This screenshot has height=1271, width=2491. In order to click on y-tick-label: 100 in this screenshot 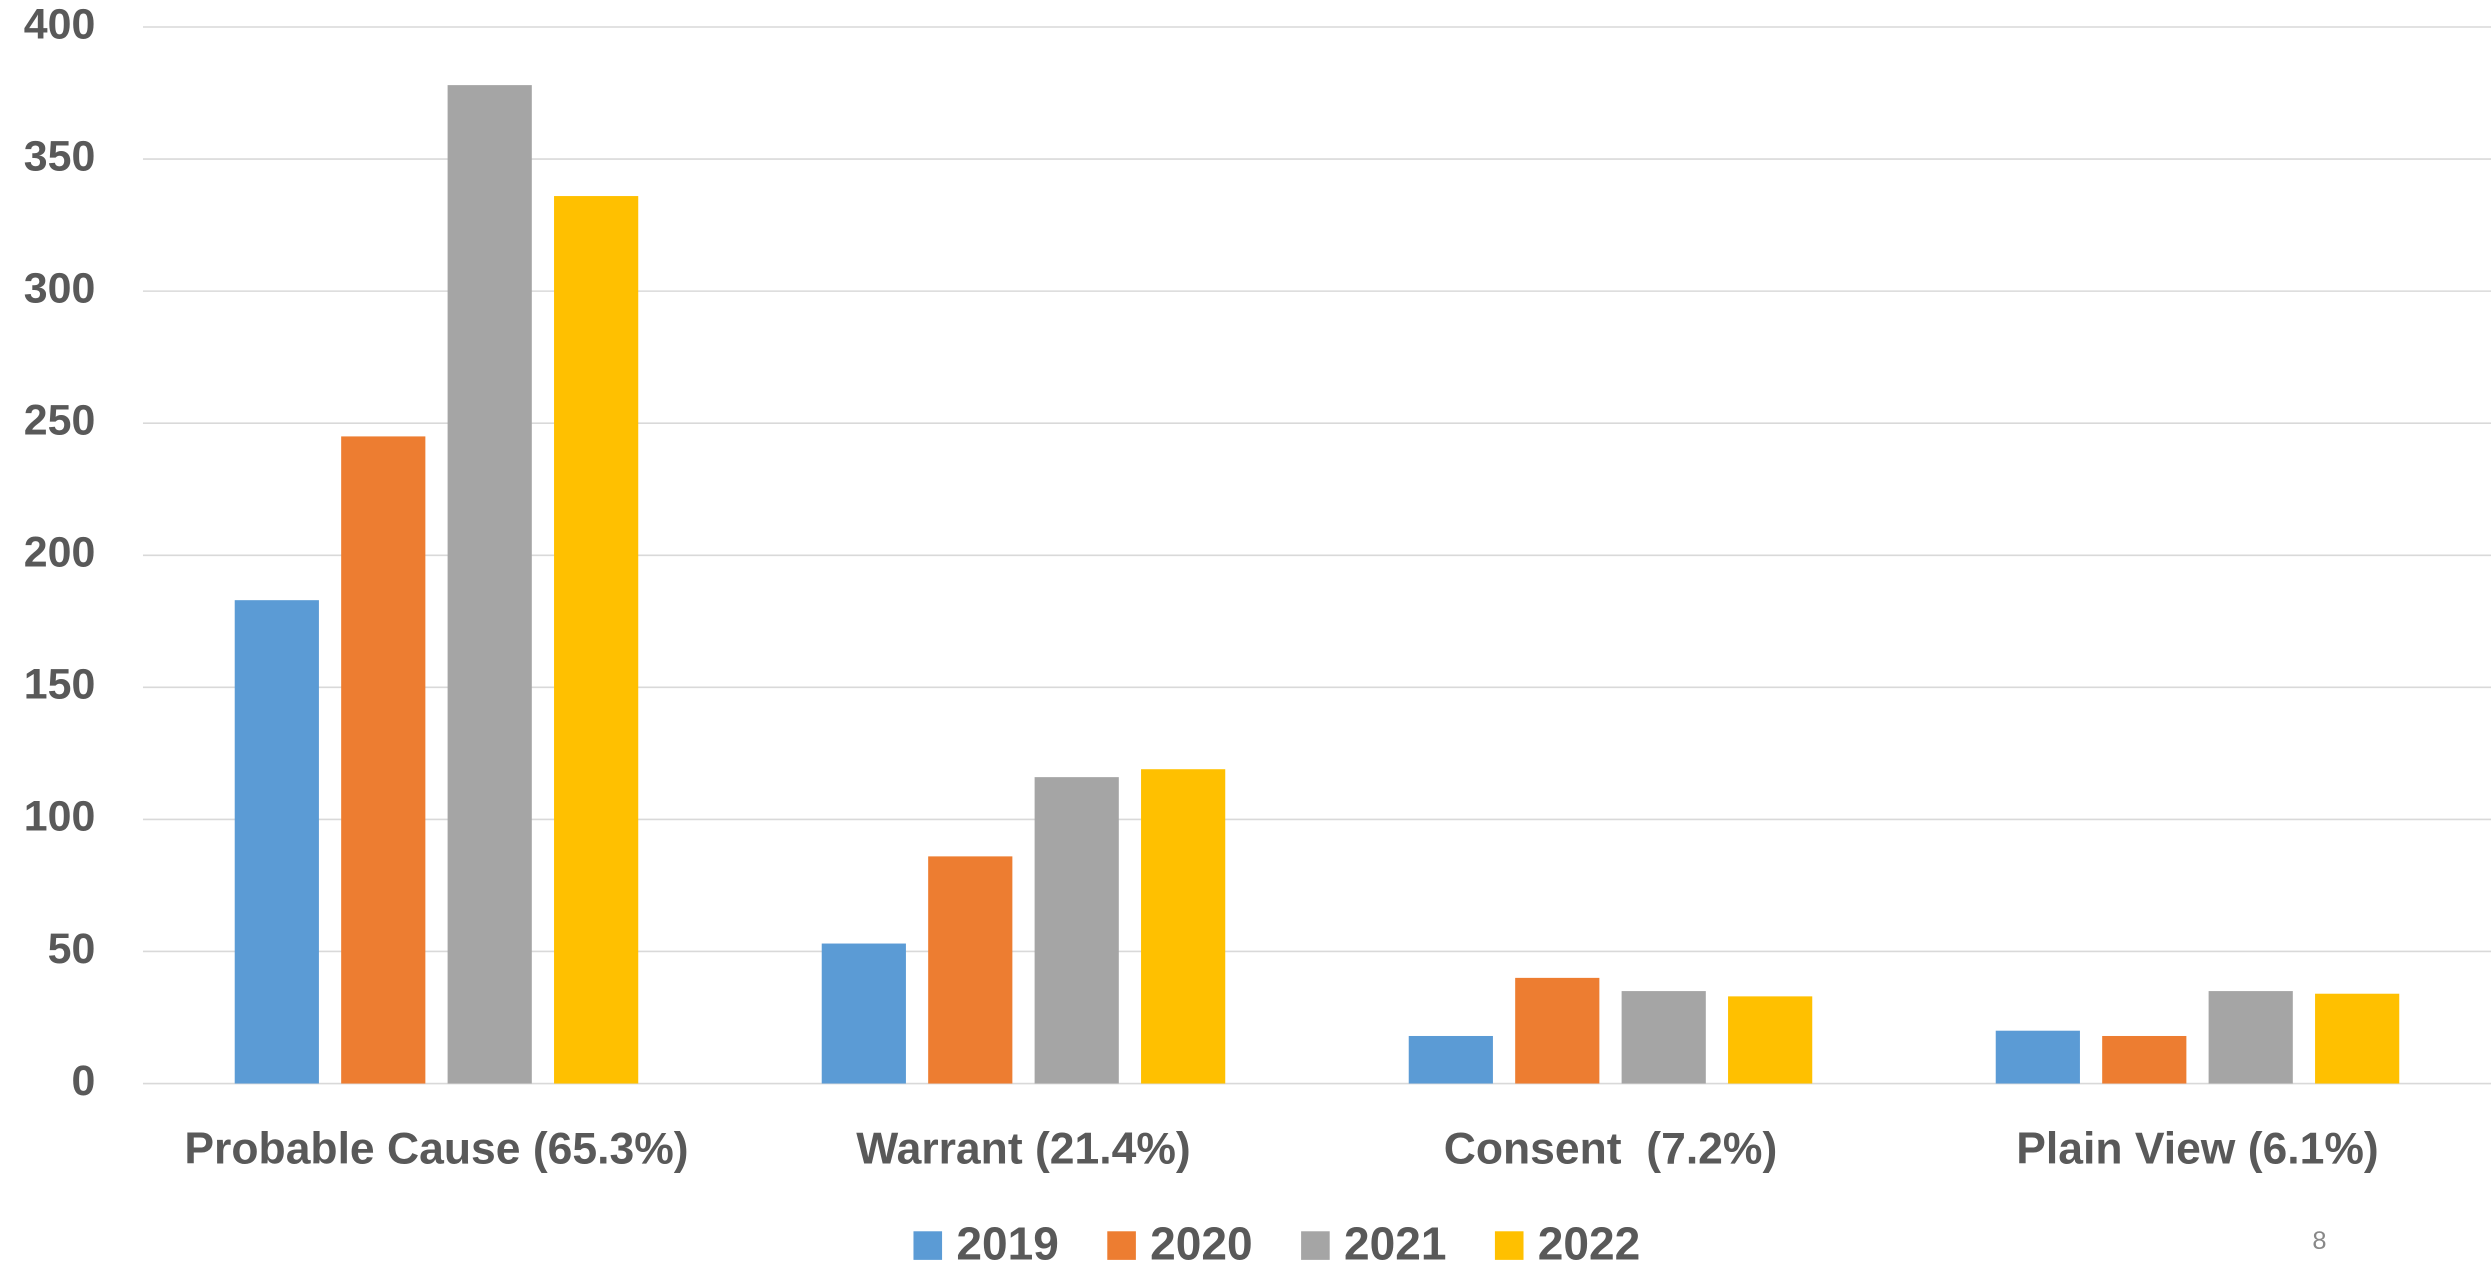, I will do `click(60, 817)`.